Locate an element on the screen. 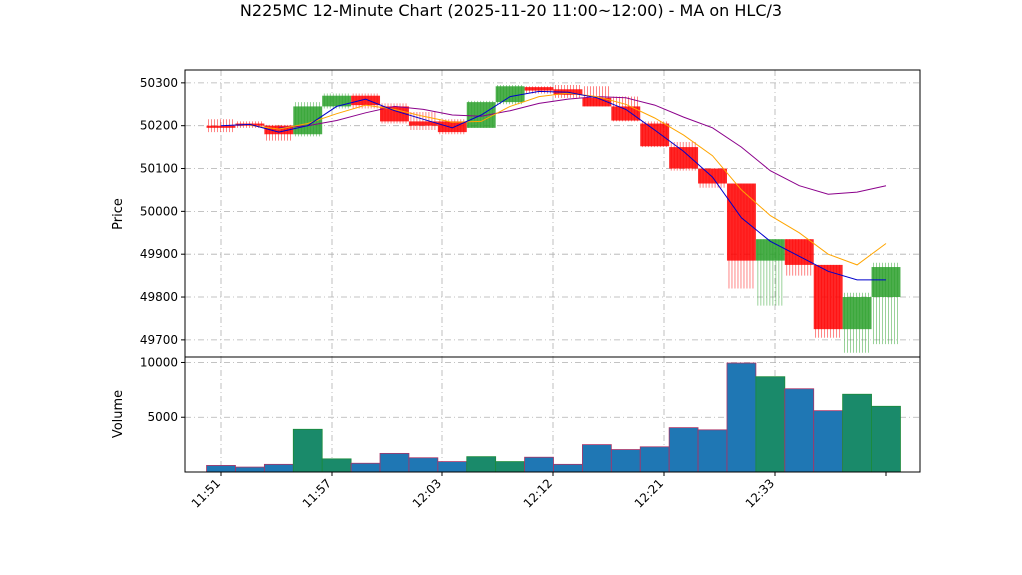 The height and width of the screenshot is (575, 1022). x-tick-label: 11:57 is located at coordinates (317, 493).